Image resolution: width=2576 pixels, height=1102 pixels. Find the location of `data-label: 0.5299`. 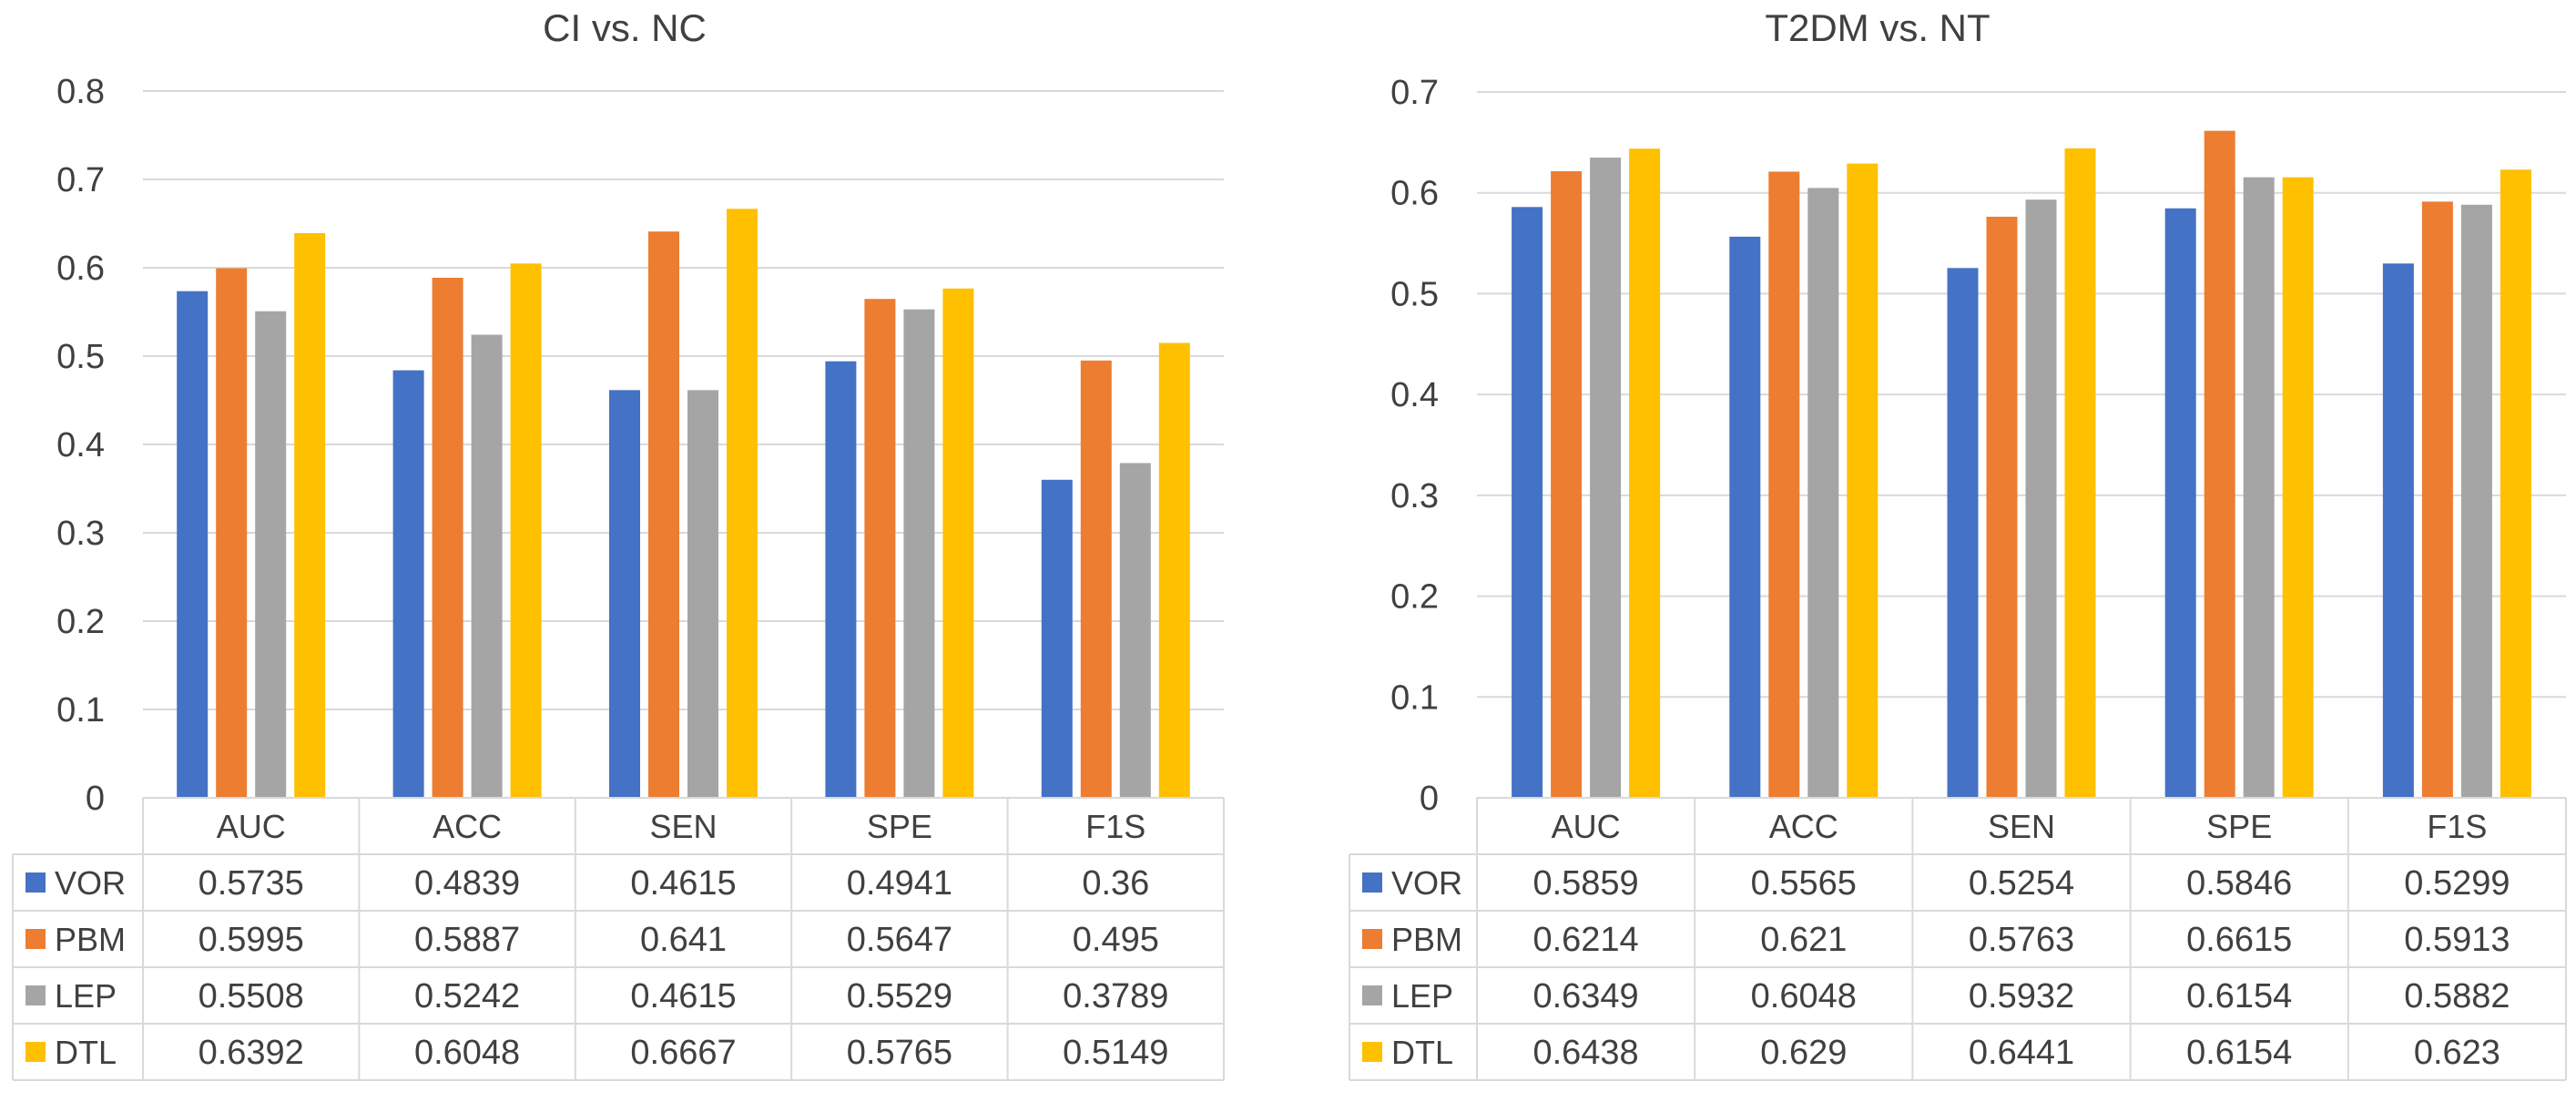

data-label: 0.5299 is located at coordinates (2457, 883).